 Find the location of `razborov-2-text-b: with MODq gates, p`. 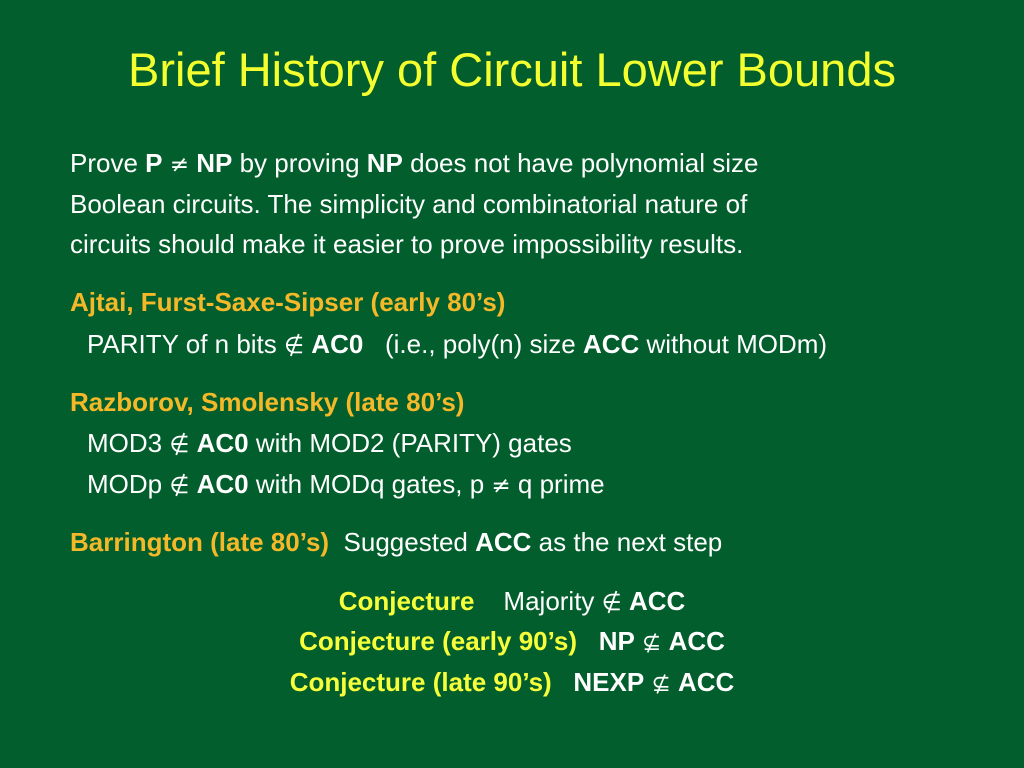

razborov-2-text-b: with MODq gates, p is located at coordinates (370, 484).